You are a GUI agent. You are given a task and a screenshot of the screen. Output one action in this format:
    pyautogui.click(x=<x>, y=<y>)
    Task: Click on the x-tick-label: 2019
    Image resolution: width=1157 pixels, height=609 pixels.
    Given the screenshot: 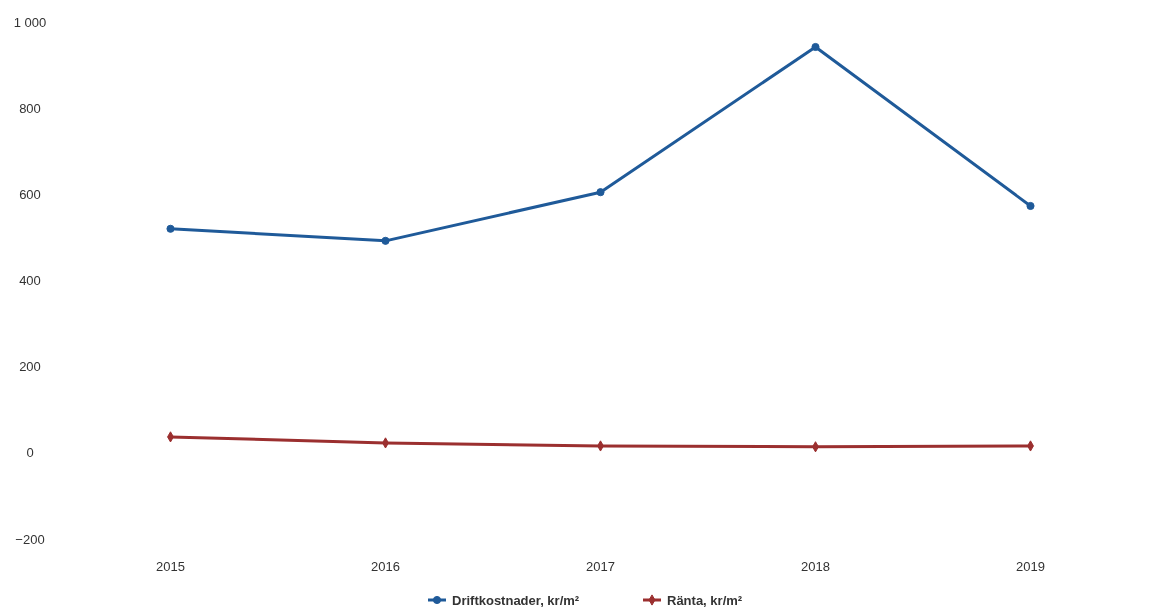 What is the action you would take?
    pyautogui.click(x=1030, y=566)
    